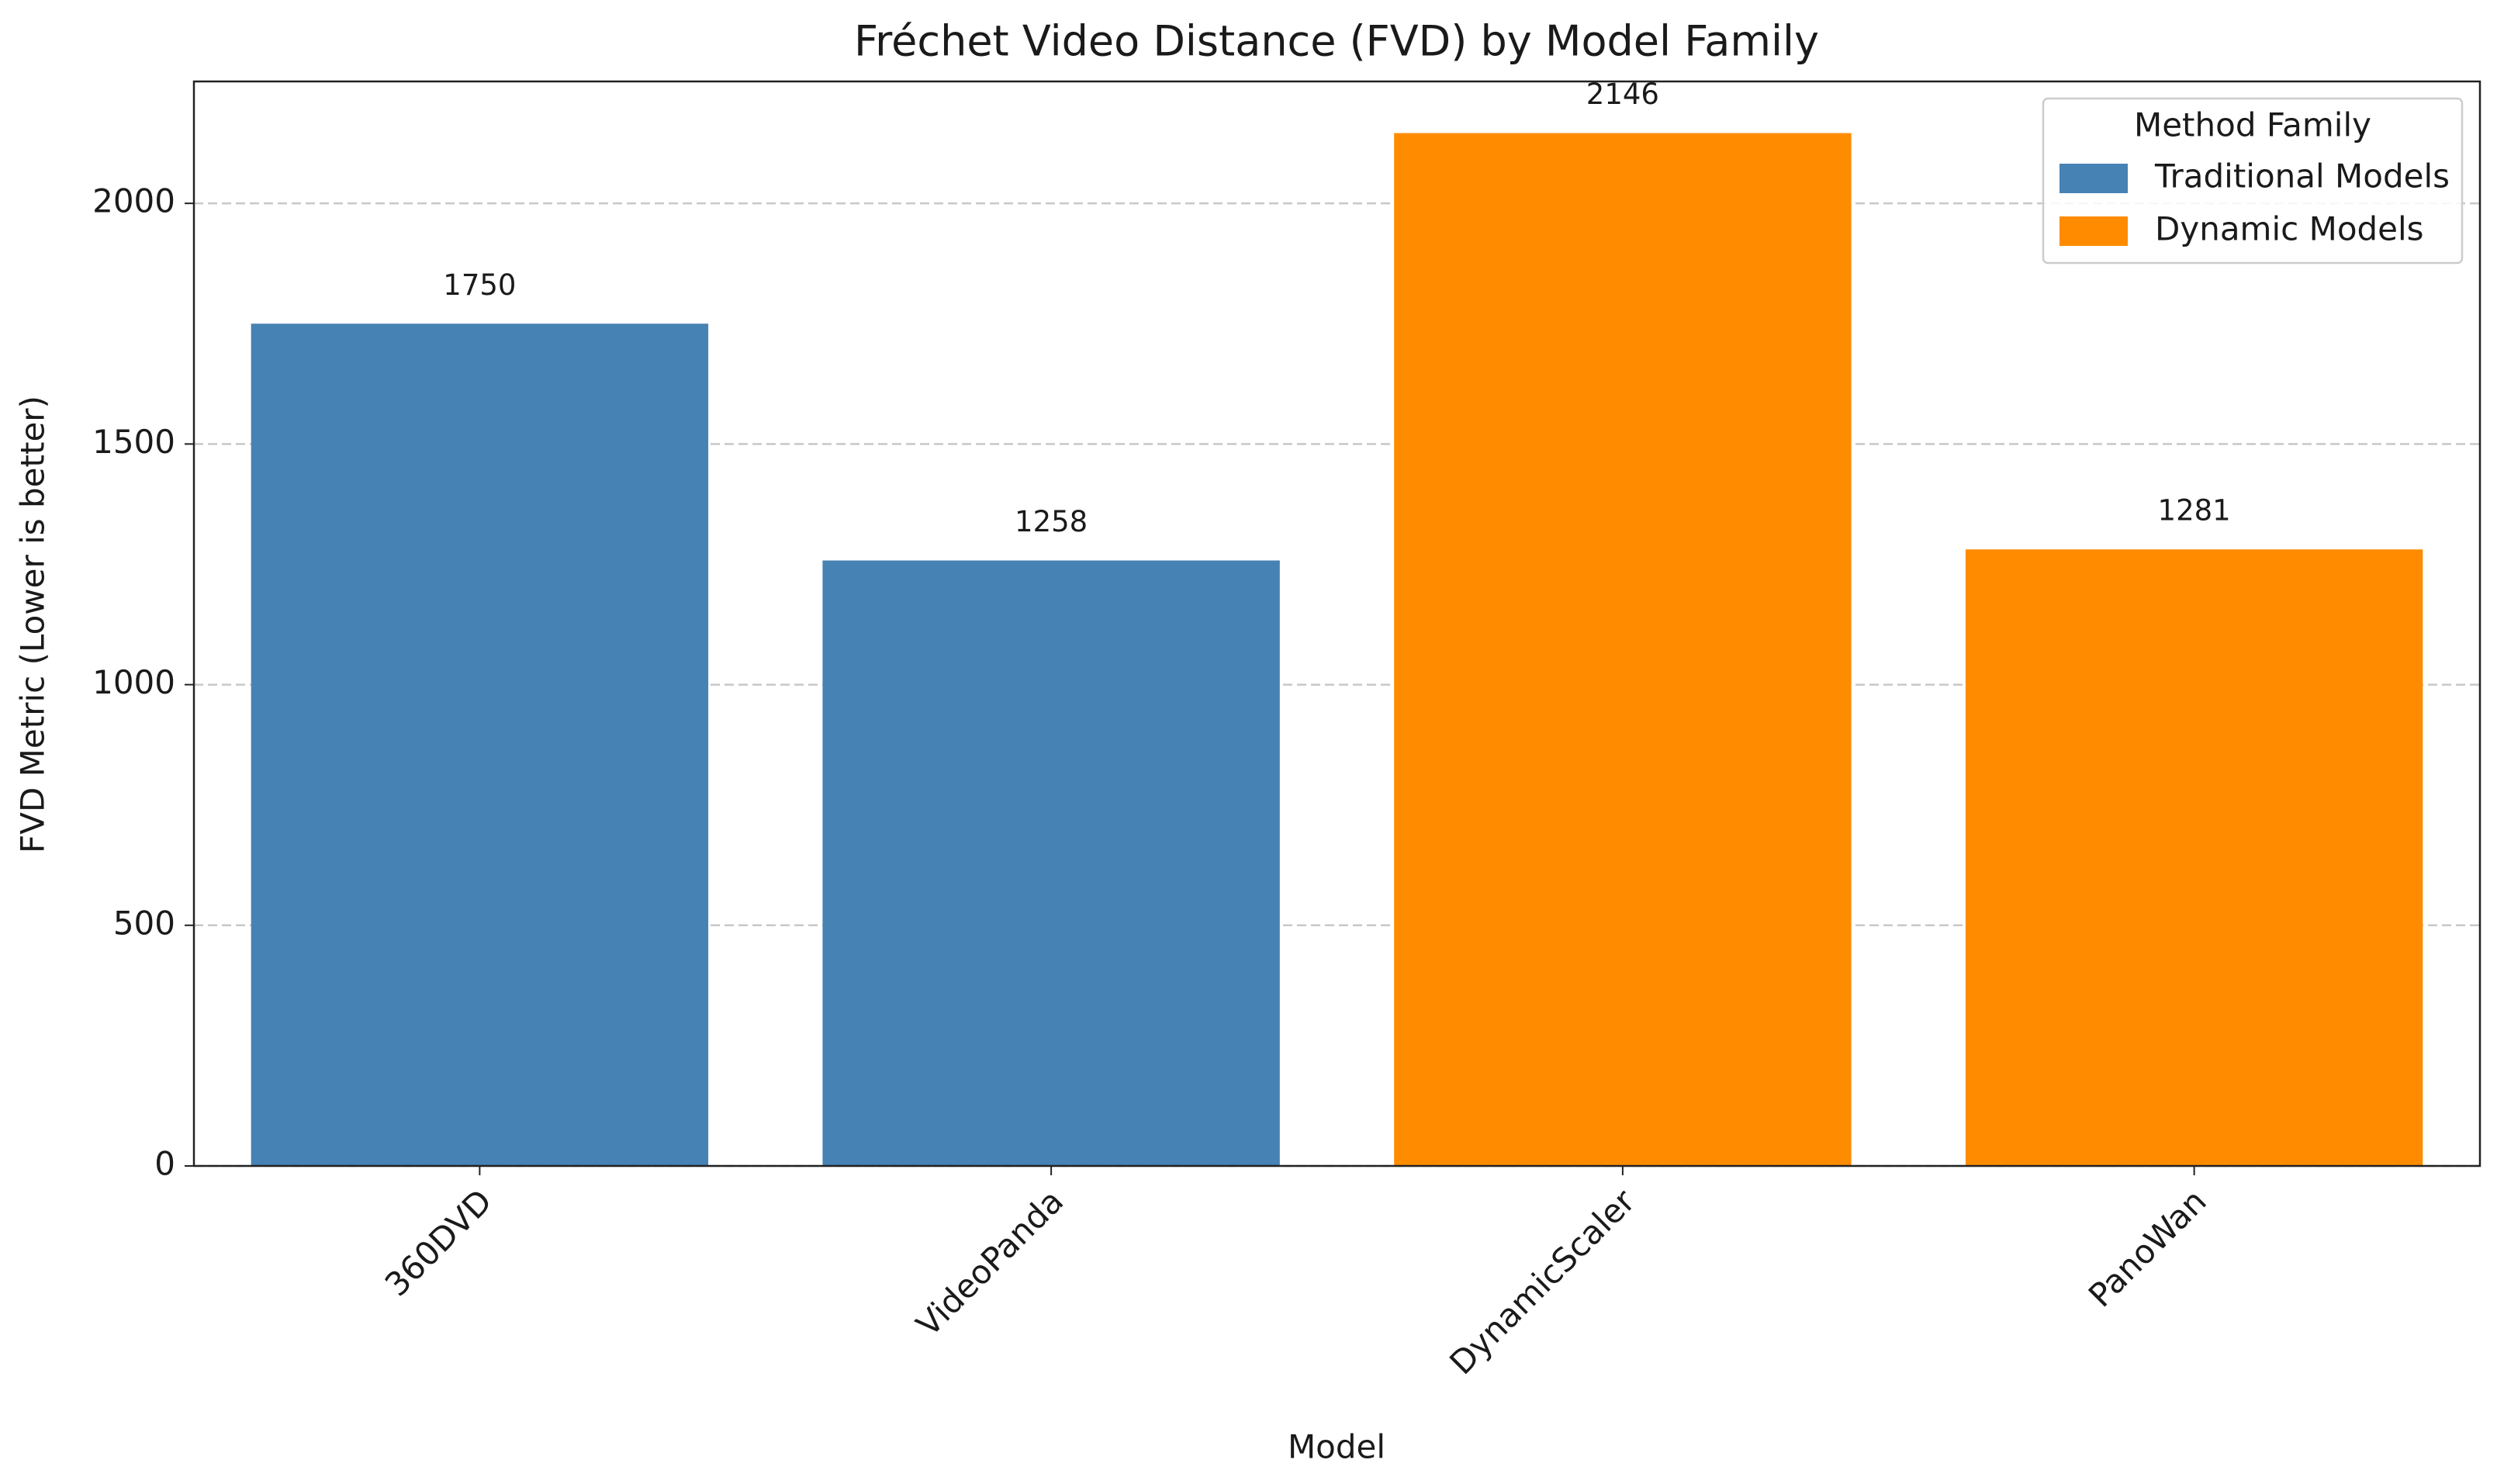 The width and height of the screenshot is (2497, 1484). Describe the element at coordinates (133, 682) in the screenshot. I see `y-tick-label: 1000` at that location.